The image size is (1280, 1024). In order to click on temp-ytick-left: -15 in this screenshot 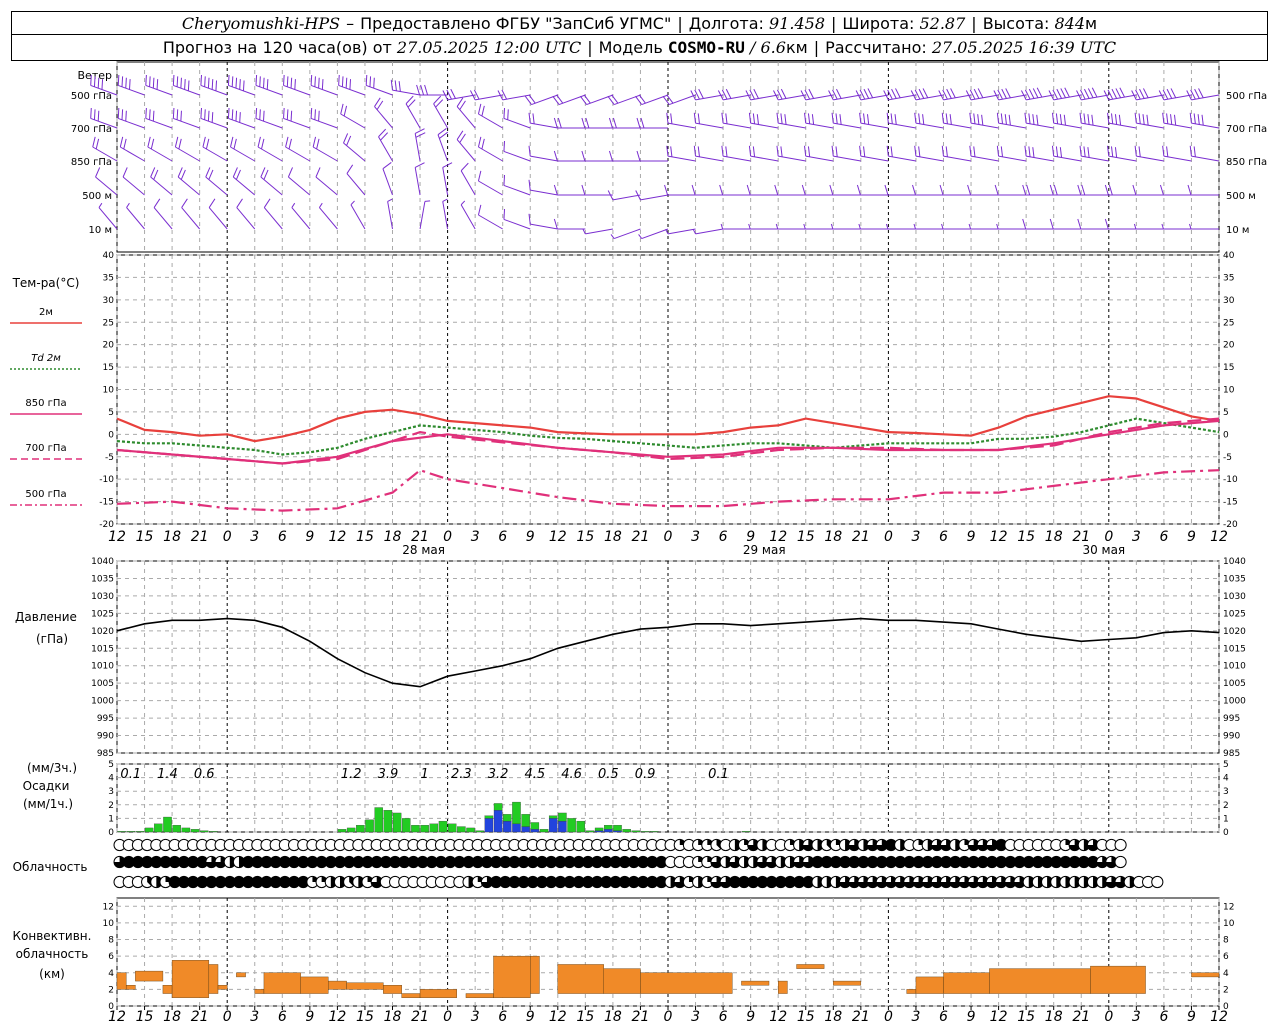, I will do `click(106, 503)`.